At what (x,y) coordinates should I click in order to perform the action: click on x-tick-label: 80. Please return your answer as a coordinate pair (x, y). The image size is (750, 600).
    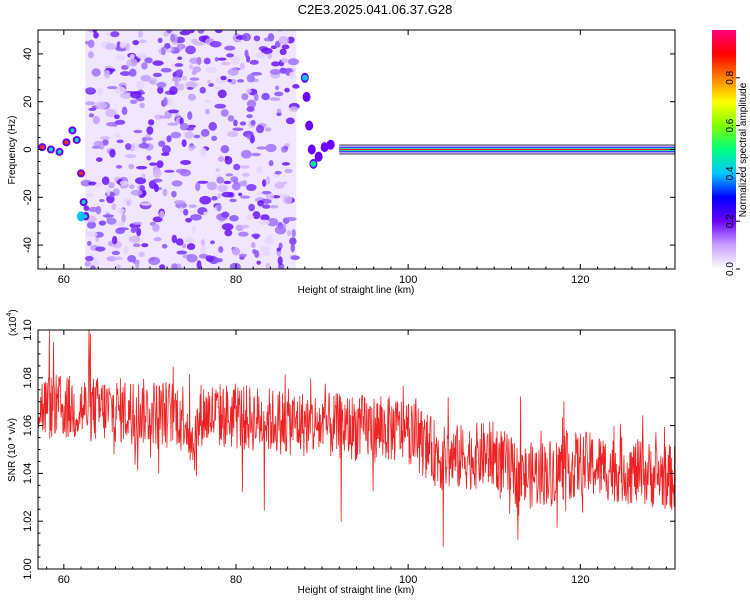
    Looking at the image, I should click on (236, 280).